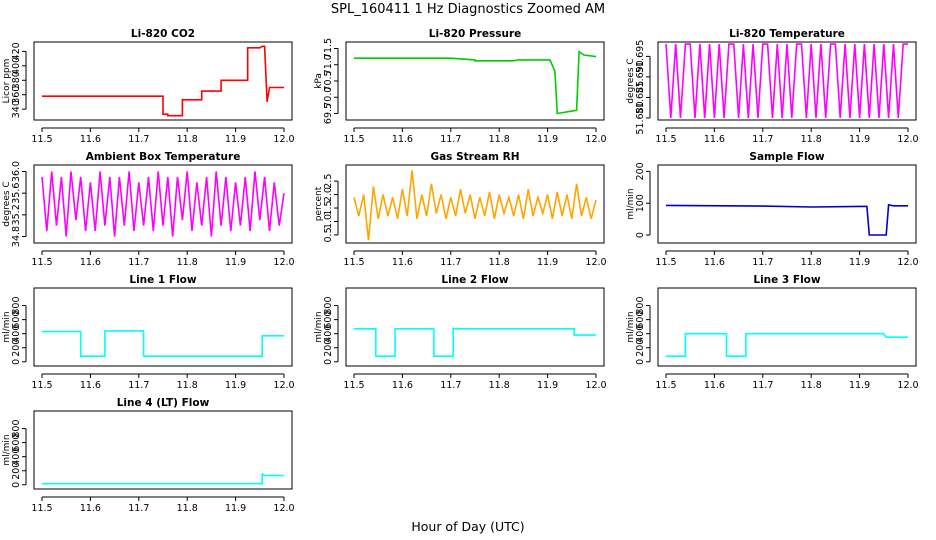 The image size is (936, 540). I want to click on y-tick-label: 1.5, so click(328, 207).